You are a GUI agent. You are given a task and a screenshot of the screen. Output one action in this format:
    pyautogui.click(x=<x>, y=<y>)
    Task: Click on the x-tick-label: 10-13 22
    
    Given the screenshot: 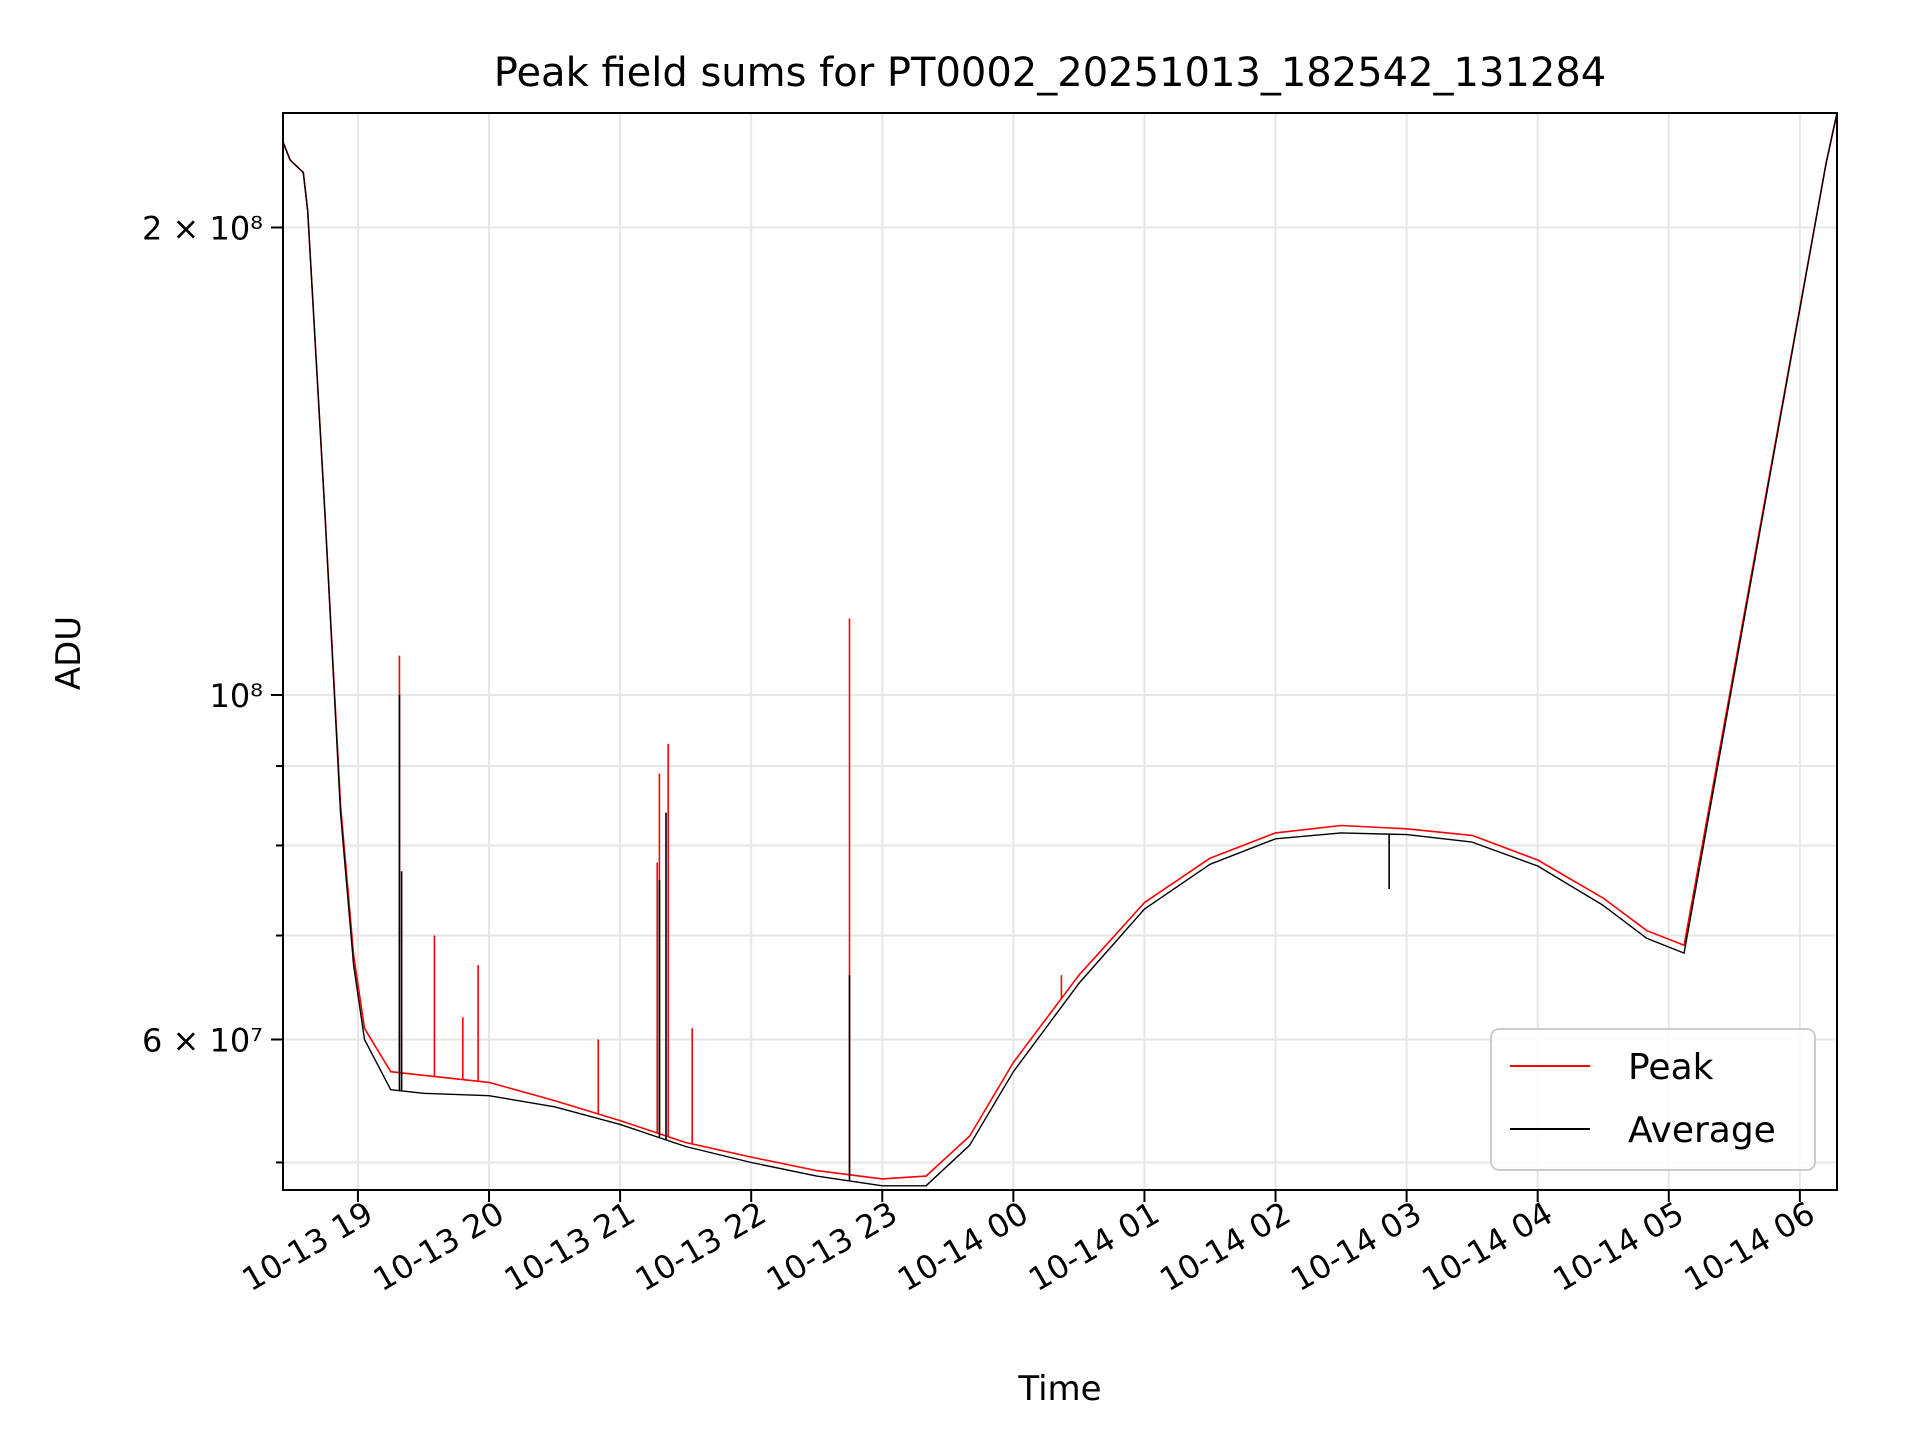 What is the action you would take?
    pyautogui.click(x=701, y=1246)
    